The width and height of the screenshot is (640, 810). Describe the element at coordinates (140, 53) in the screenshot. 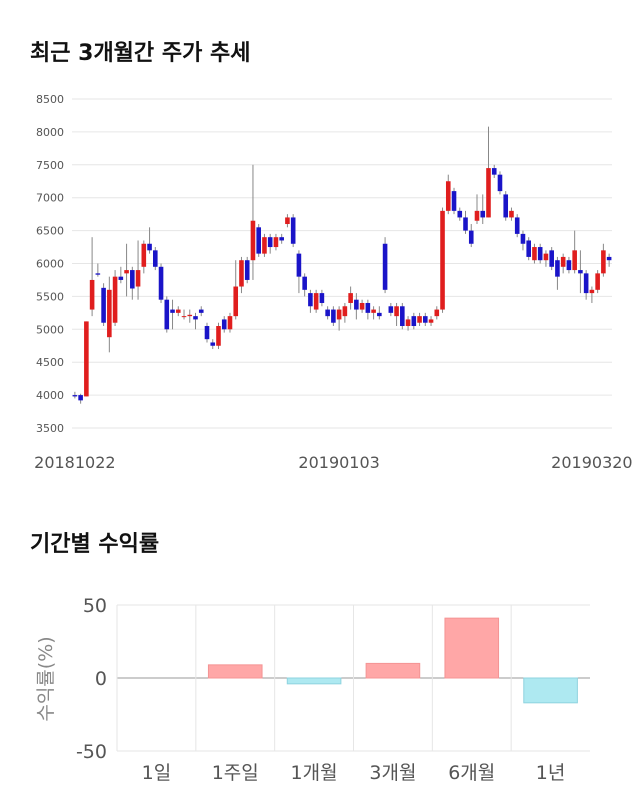

I see `chart-title: 최근 3개월간 주가 추세` at that location.